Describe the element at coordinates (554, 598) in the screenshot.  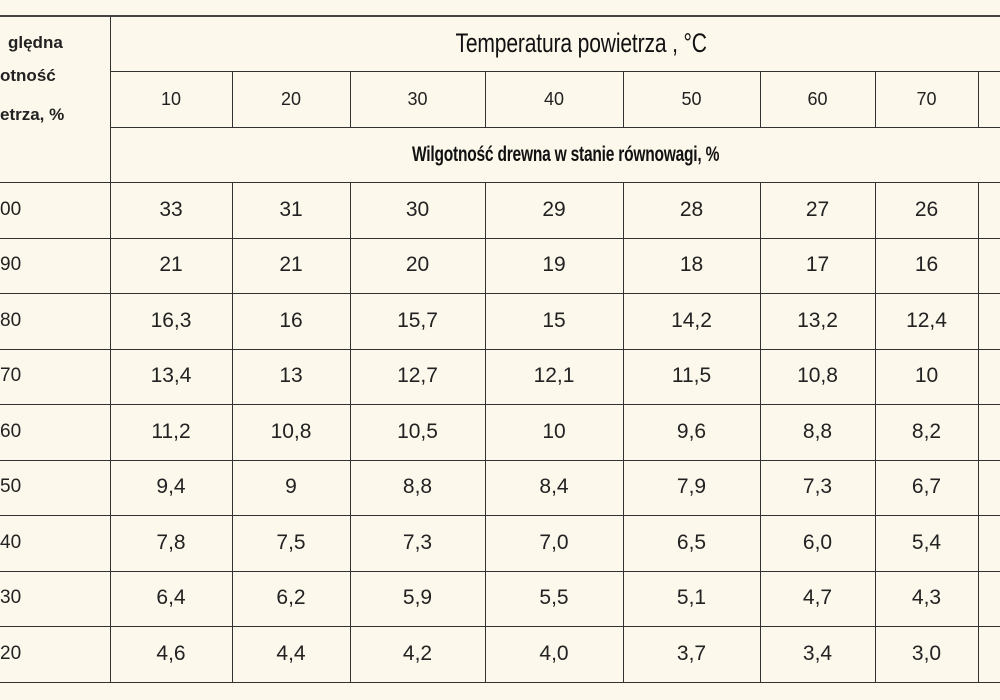
I see `moisture-value-cell: 5,5` at that location.